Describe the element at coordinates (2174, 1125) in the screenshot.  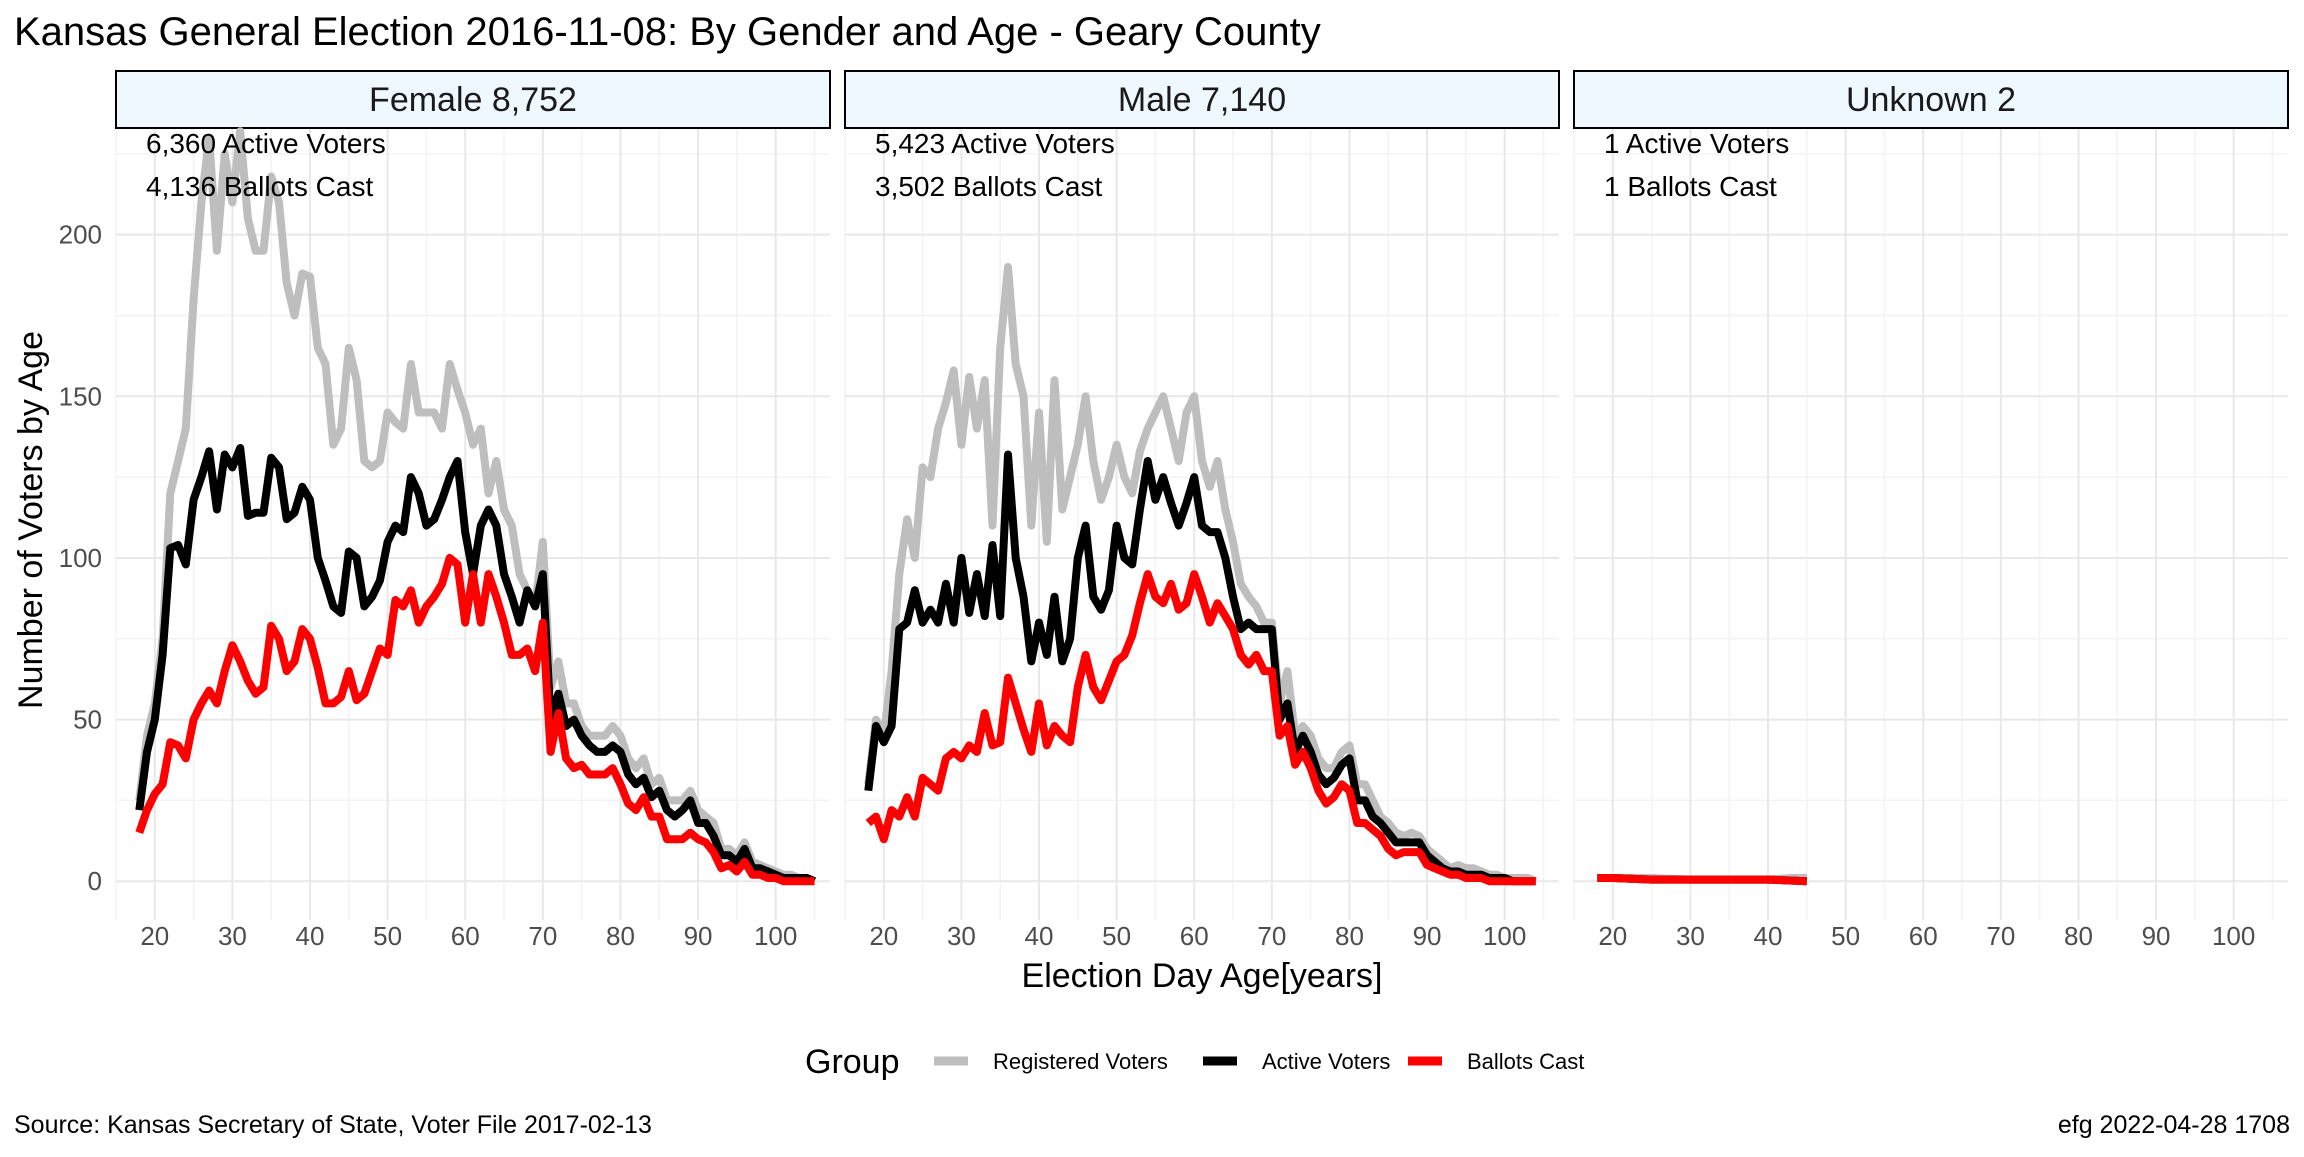
I see `credit-note: efg 2022-04-28 1708` at that location.